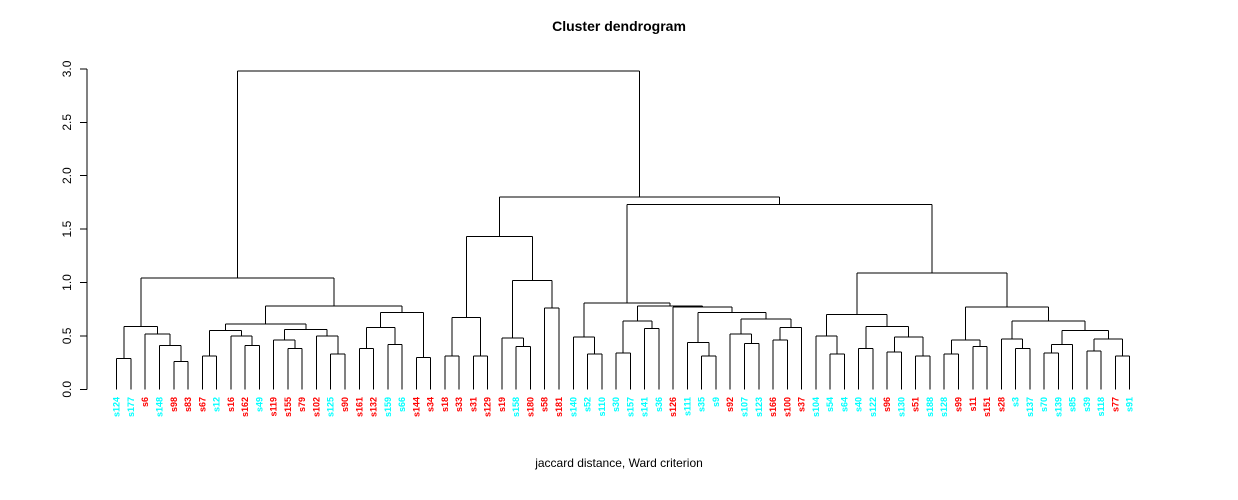  Describe the element at coordinates (502, 404) in the screenshot. I see `leaf-label: s19` at that location.